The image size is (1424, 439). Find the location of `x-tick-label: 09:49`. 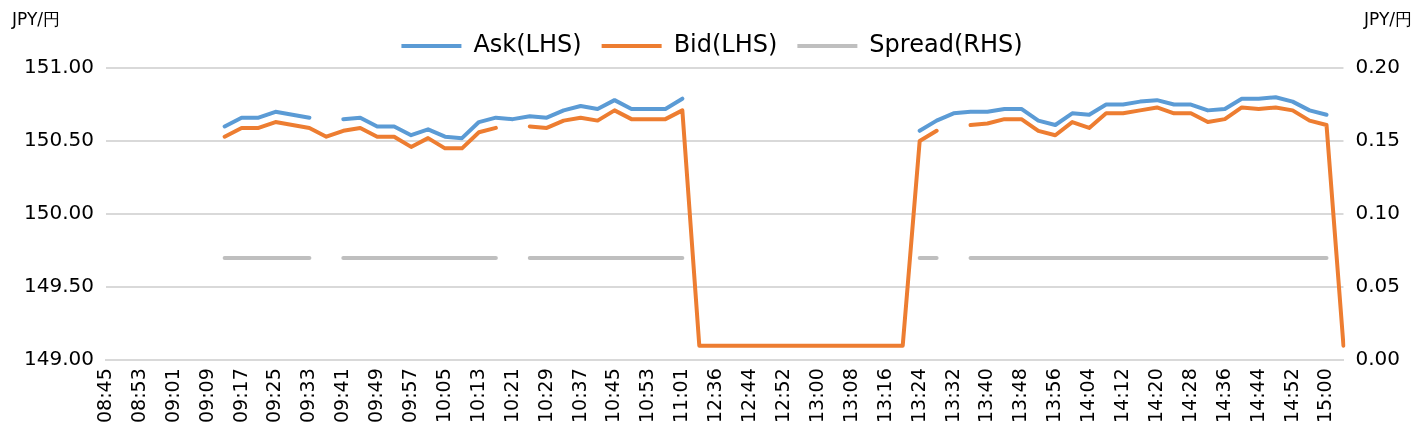

x-tick-label: 09:49 is located at coordinates (375, 396).